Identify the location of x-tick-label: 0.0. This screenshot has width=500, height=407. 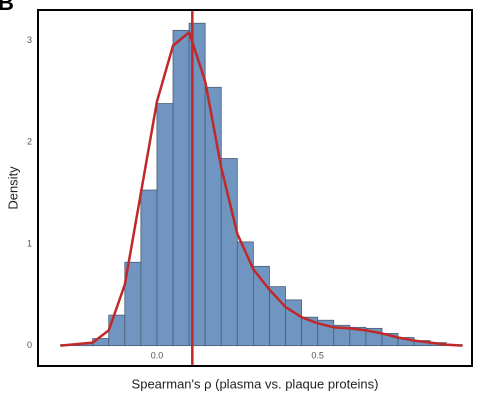
(157, 355).